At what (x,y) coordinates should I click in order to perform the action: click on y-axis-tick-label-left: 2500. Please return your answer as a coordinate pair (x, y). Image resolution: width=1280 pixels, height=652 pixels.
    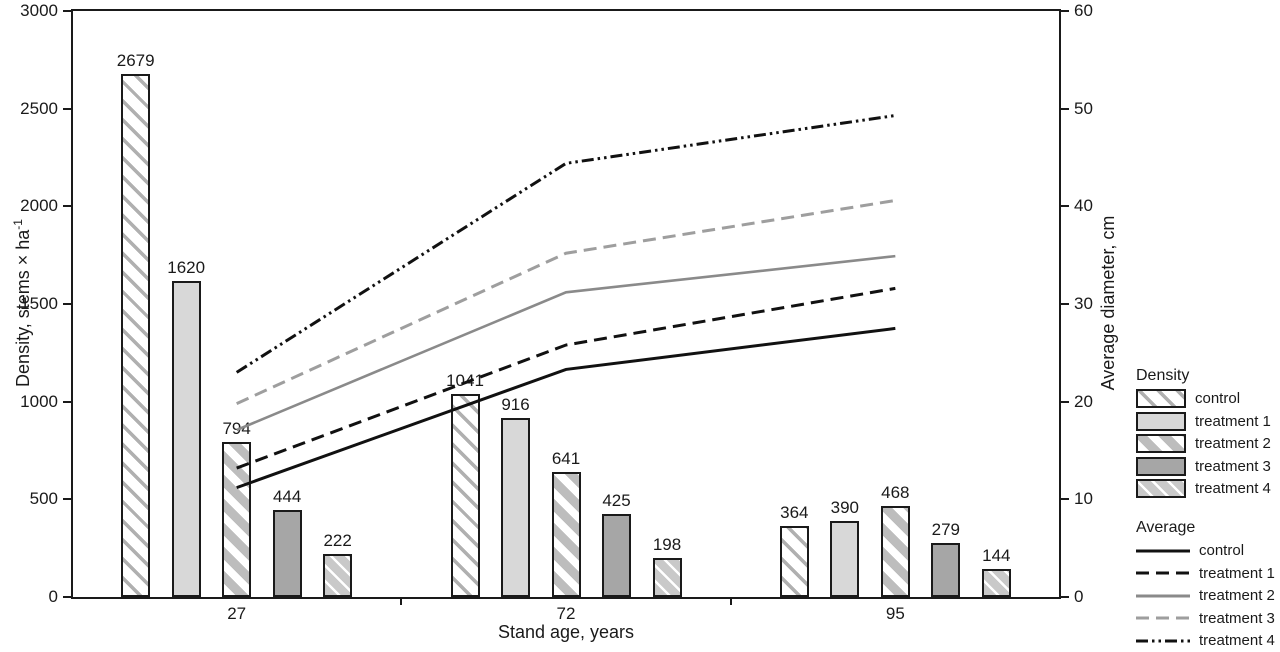
    Looking at the image, I should click on (39, 108).